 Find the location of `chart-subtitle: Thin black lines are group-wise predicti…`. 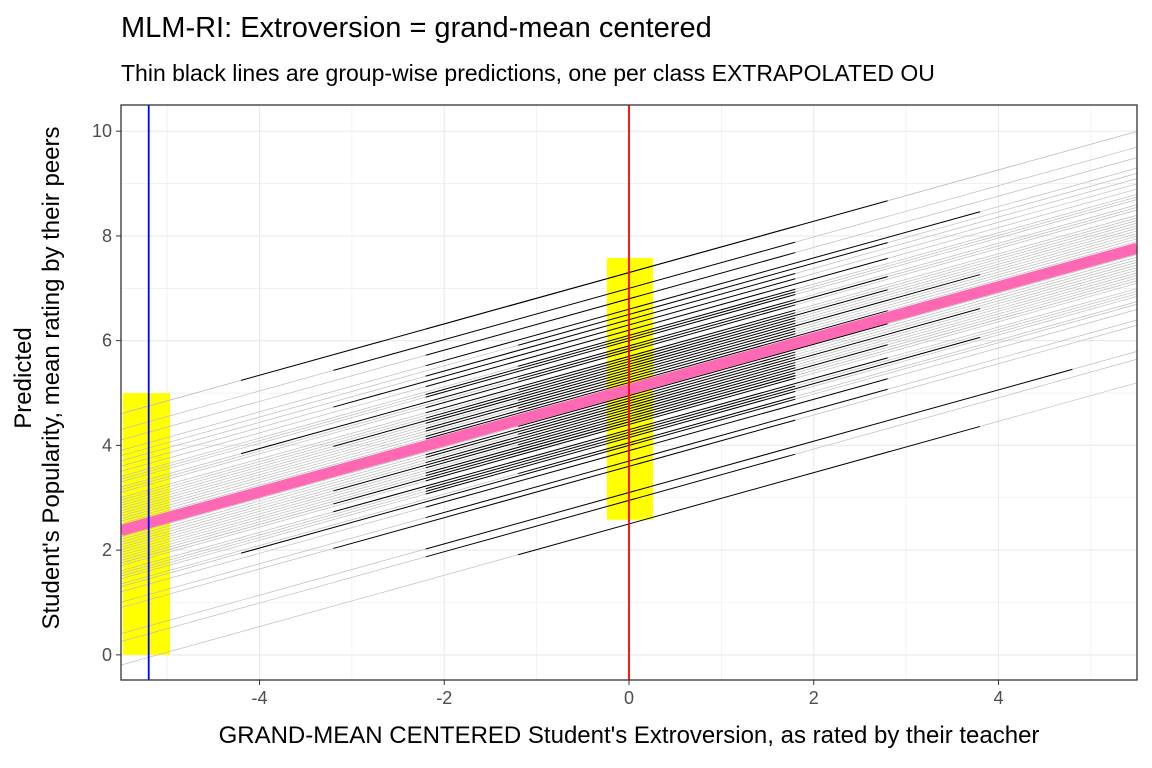

chart-subtitle: Thin black lines are group-wise predicti… is located at coordinates (528, 73).